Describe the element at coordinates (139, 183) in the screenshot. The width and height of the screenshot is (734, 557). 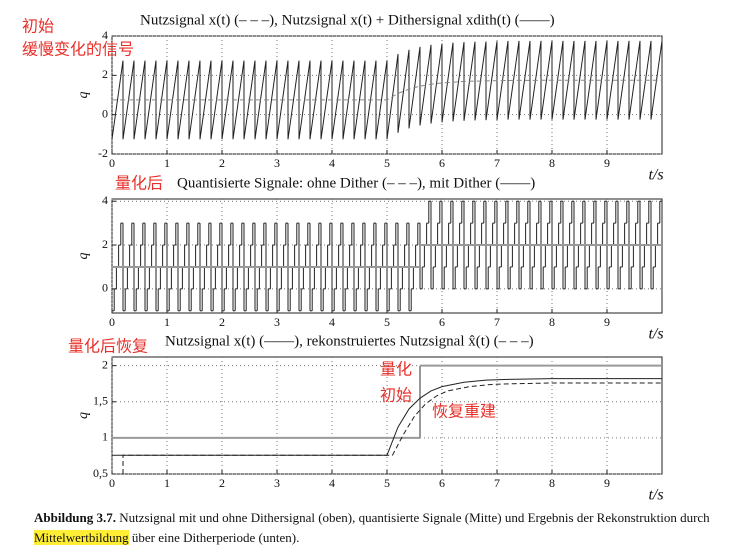
I see `annotation: 量化后` at that location.